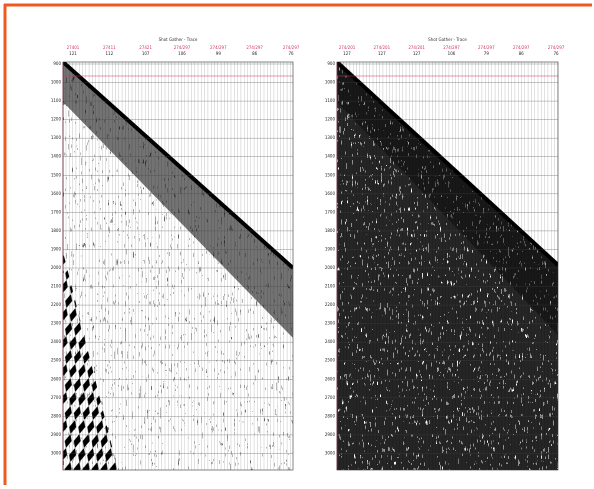  What do you see at coordinates (487, 53) in the screenshot?
I see `trace-label-bottom: 79` at bounding box center [487, 53].